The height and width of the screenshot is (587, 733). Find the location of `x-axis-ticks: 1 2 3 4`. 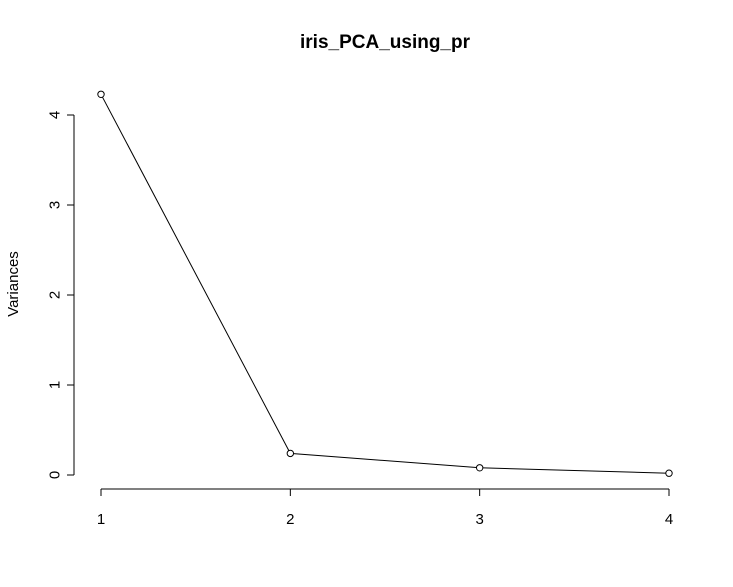

x-axis-ticks: 1 2 3 4 is located at coordinates (385, 508).